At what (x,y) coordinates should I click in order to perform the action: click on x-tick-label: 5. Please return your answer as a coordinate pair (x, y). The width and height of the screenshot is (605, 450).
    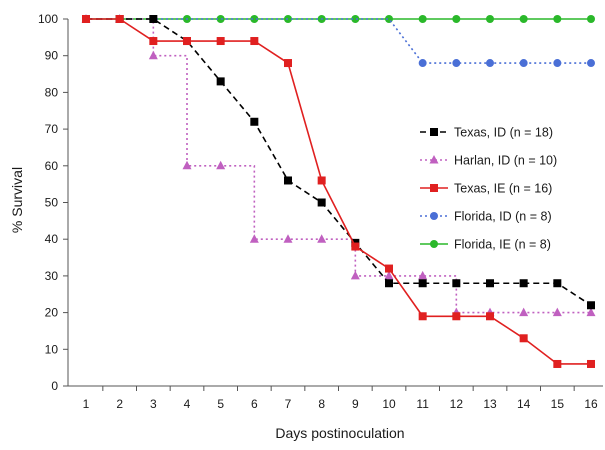
    Looking at the image, I should click on (220, 404).